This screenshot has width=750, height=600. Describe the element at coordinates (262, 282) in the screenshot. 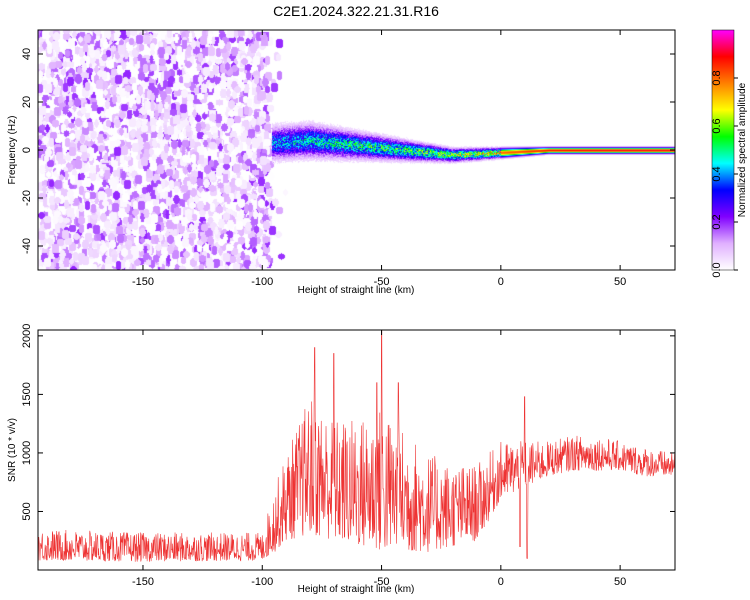

I see `heatmap-x-tick-label: -100` at that location.